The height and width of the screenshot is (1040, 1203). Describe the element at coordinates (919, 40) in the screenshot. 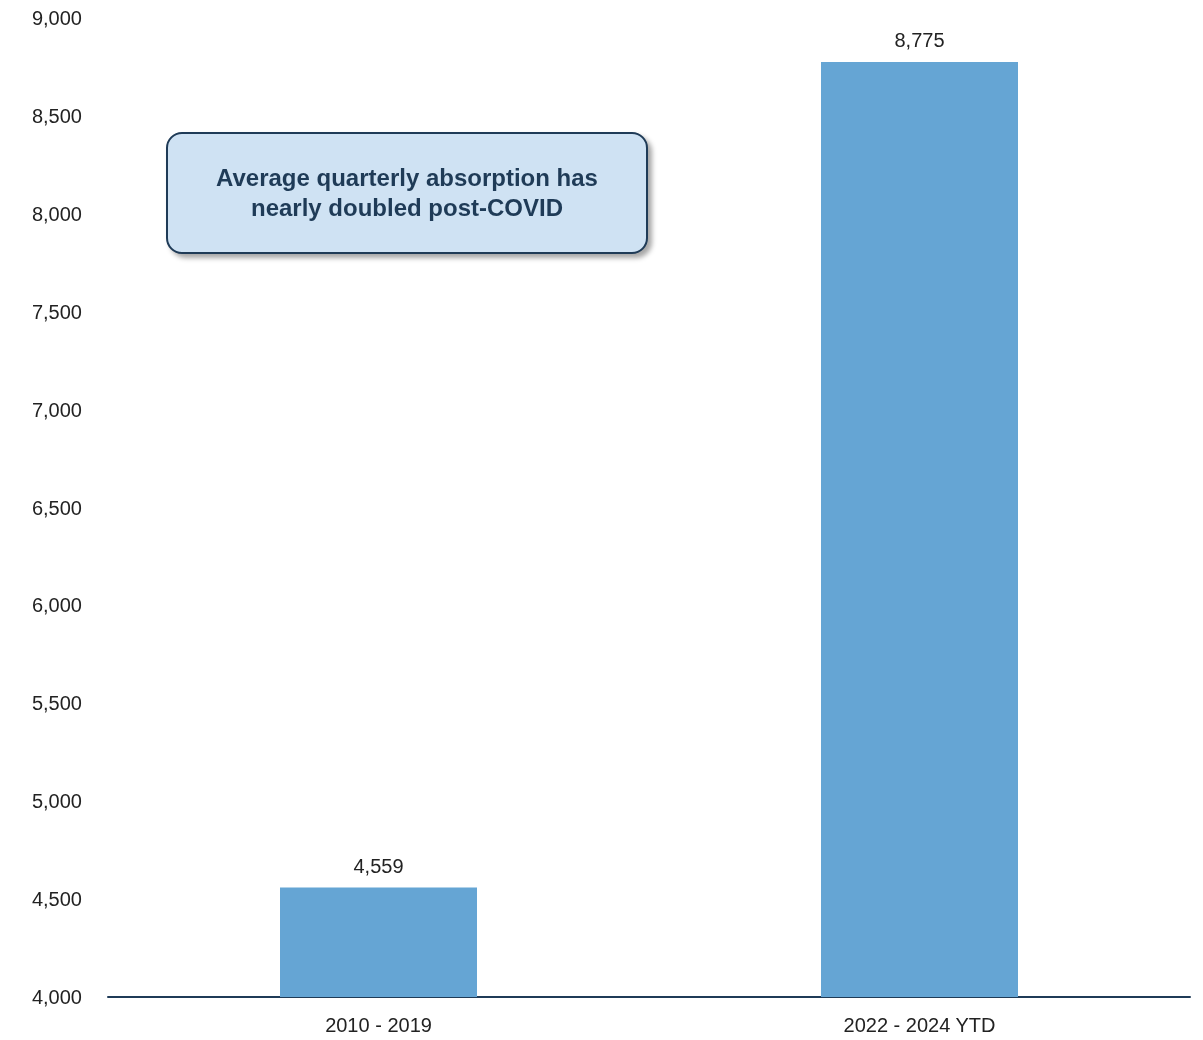

I see `data-label: 8,775` at that location.